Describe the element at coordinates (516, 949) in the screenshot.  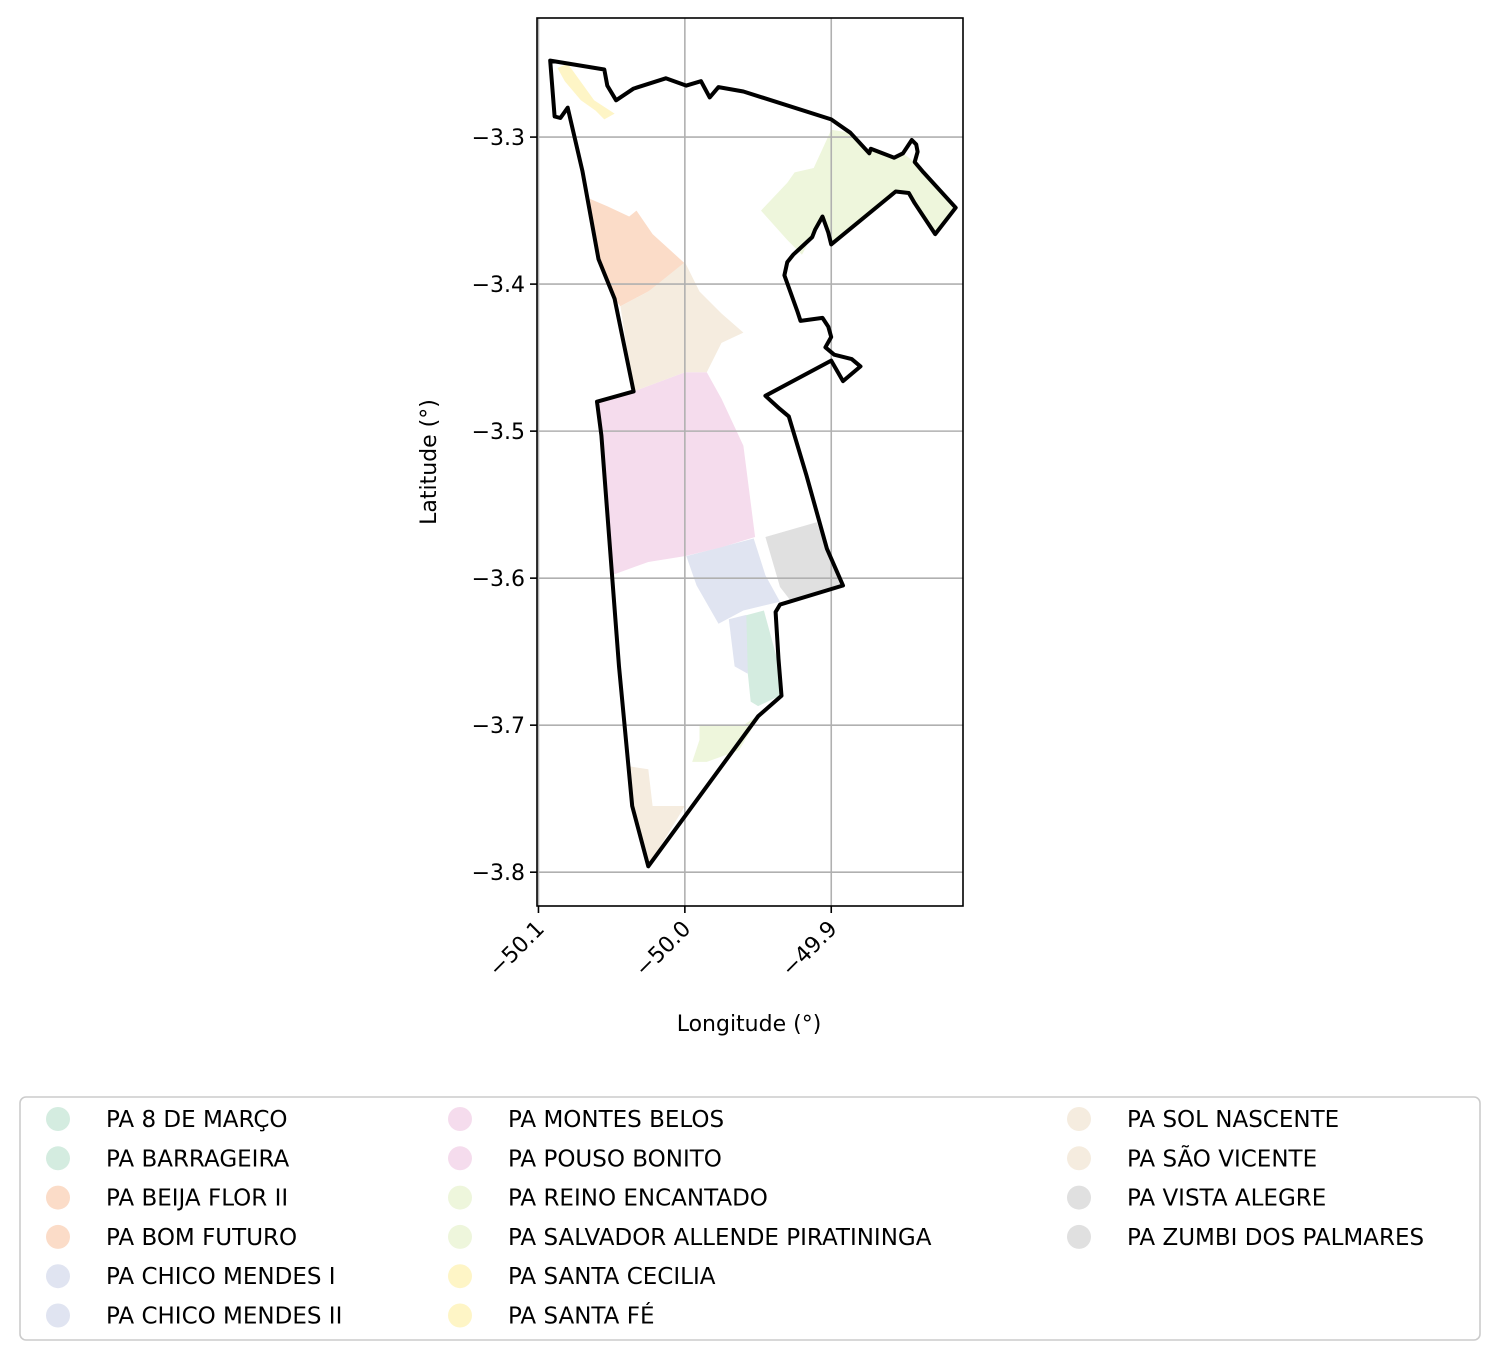
I see `x-tick-label: −50.1` at that location.